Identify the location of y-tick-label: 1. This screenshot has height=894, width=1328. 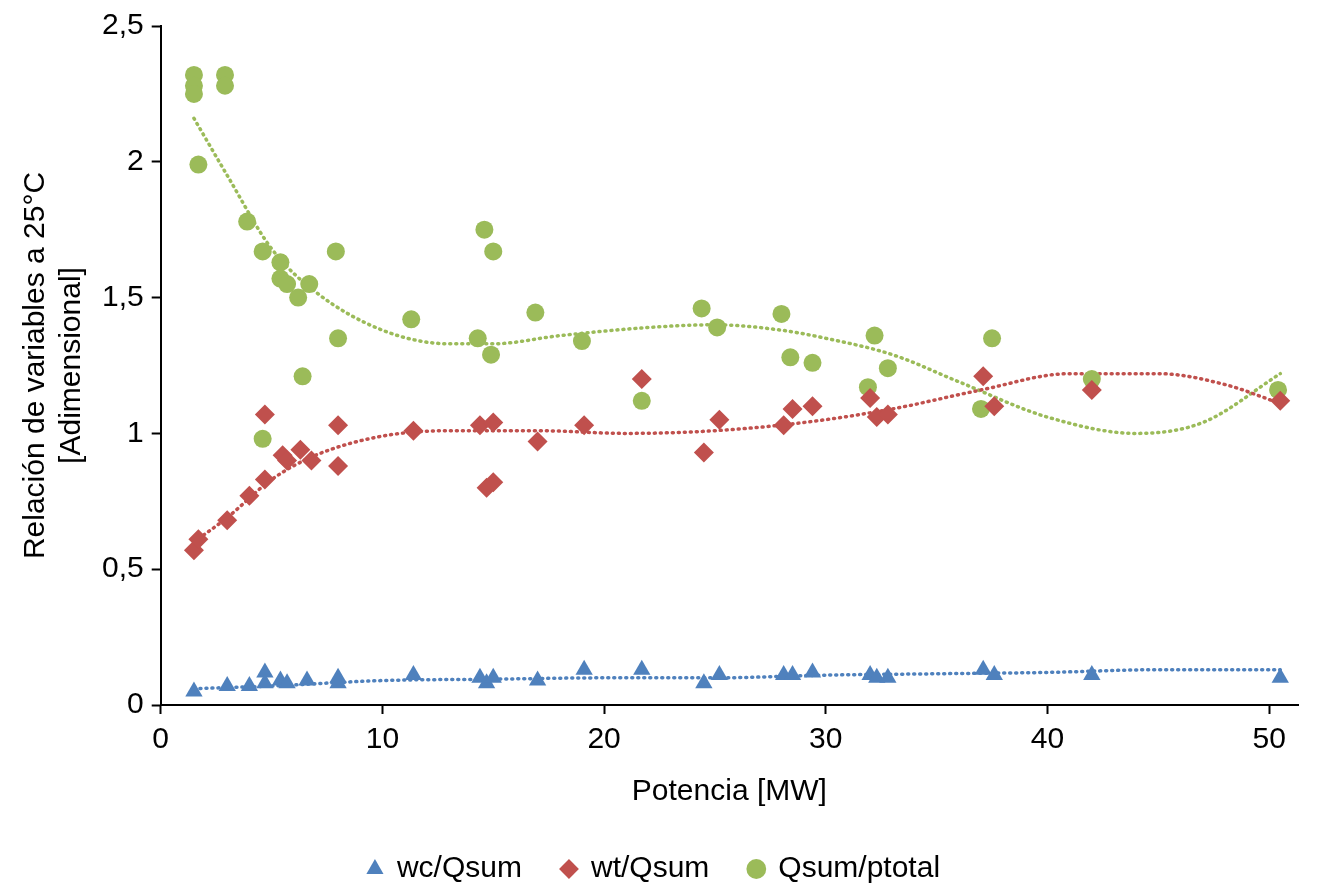
(135, 431).